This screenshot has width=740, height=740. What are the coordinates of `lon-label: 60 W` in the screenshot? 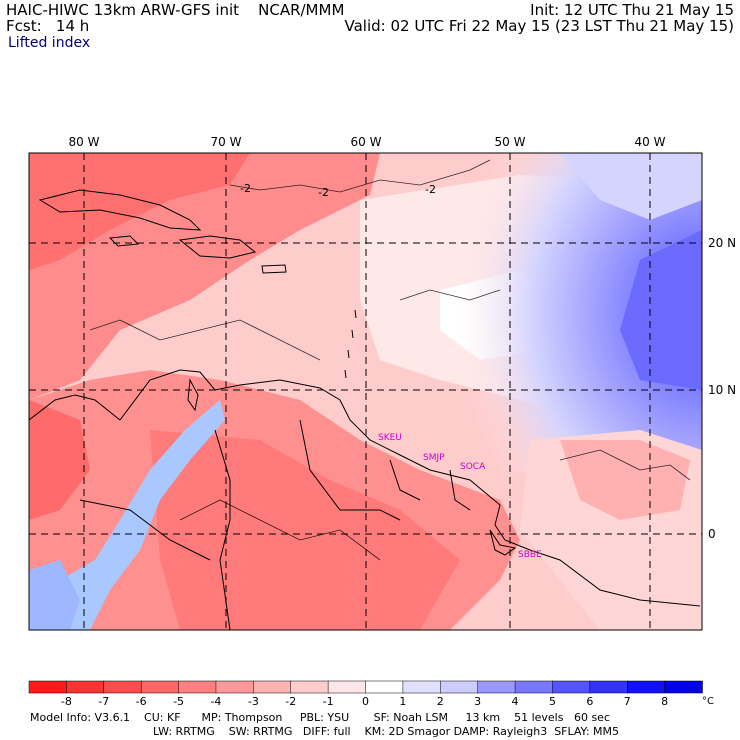 It's located at (366, 142).